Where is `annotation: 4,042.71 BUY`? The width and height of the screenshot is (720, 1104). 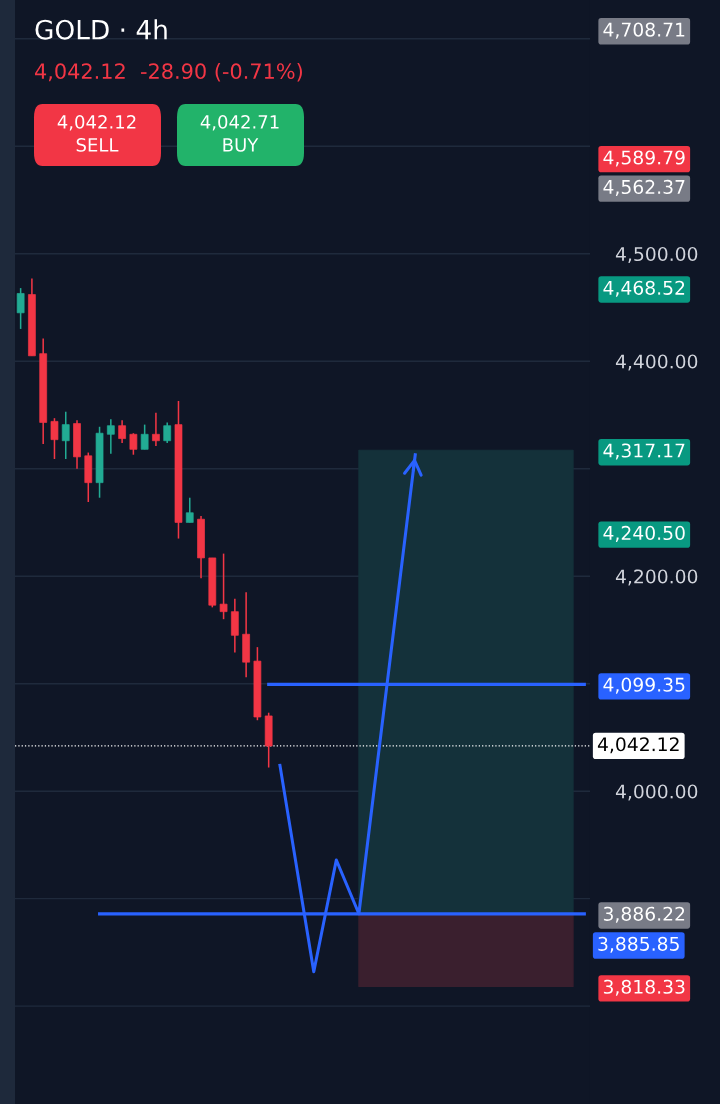 annotation: 4,042.71 BUY is located at coordinates (239, 133).